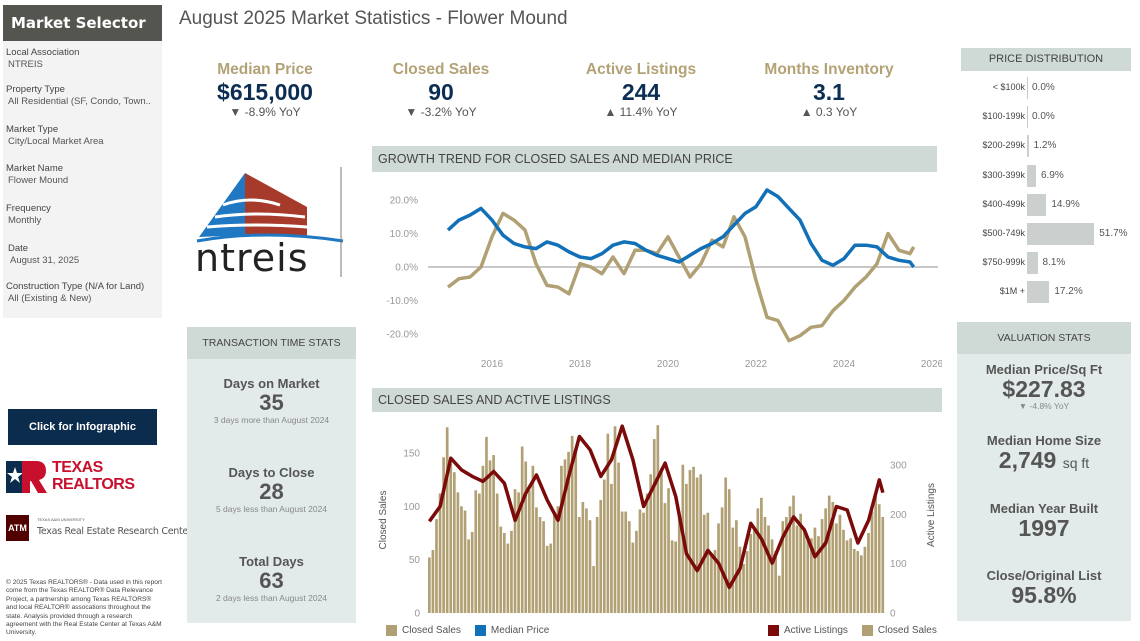 This screenshot has width=1140, height=641. Describe the element at coordinates (1044, 389) in the screenshot. I see `stat-value: $227.83` at that location.